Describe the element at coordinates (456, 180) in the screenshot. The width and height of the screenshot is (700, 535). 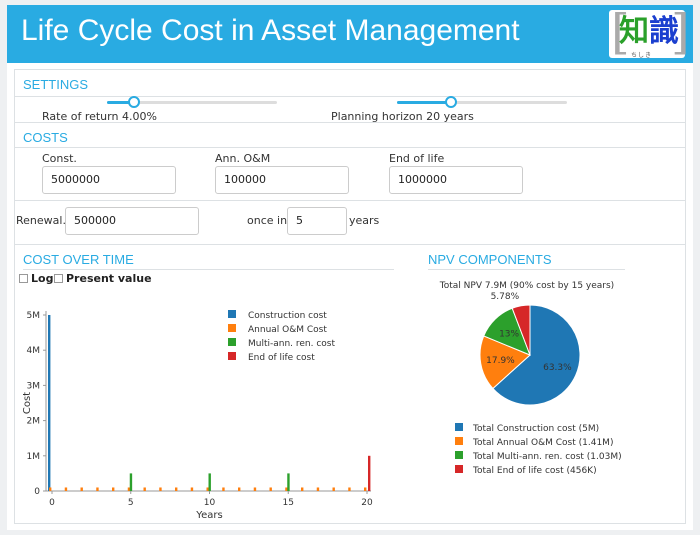
I see `eol-input: 1000000` at that location.